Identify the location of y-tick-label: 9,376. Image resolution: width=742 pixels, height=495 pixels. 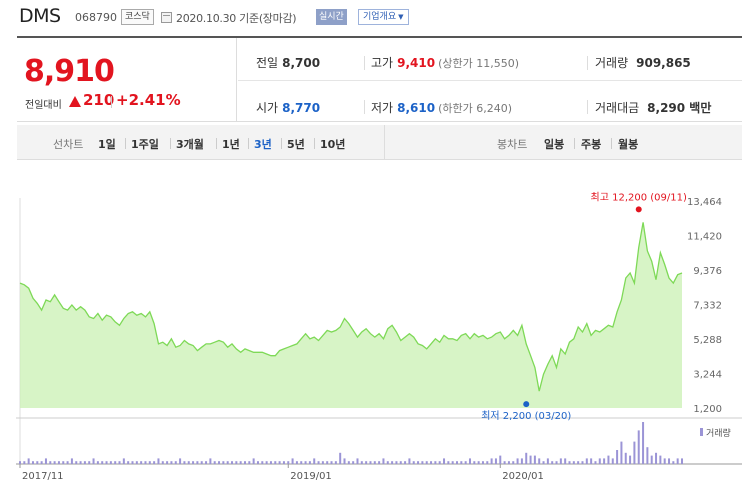
(707, 271).